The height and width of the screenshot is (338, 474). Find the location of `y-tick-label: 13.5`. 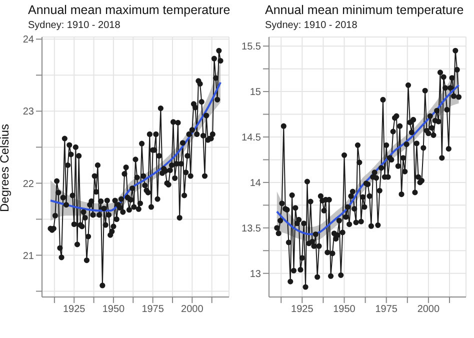

y-tick-label: 13.5 is located at coordinates (252, 228).